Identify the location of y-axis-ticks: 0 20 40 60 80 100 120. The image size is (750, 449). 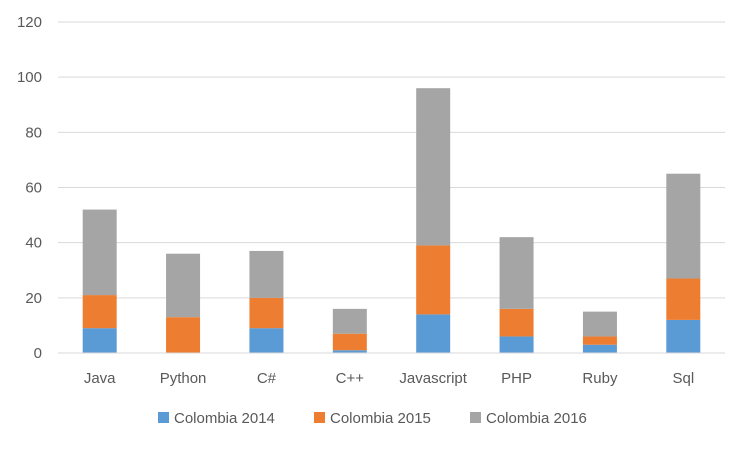
(29, 188).